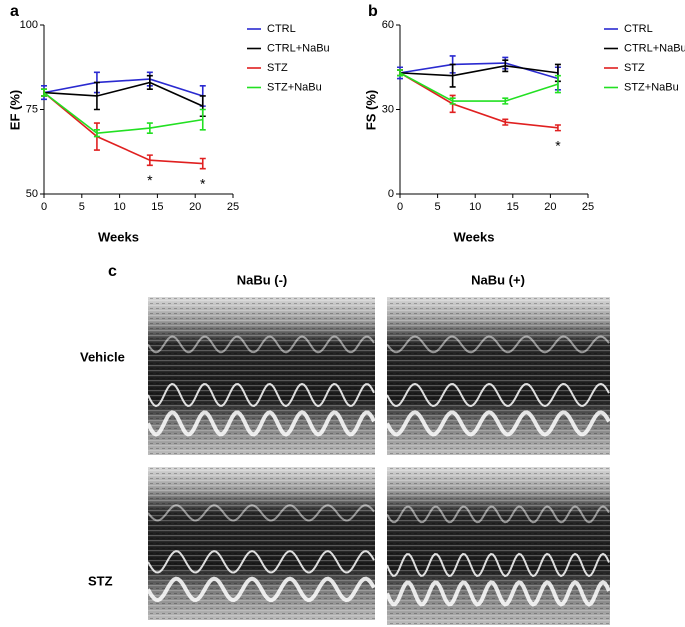 The width and height of the screenshot is (685, 627). Describe the element at coordinates (14, 11) in the screenshot. I see `panel-label: a` at that location.